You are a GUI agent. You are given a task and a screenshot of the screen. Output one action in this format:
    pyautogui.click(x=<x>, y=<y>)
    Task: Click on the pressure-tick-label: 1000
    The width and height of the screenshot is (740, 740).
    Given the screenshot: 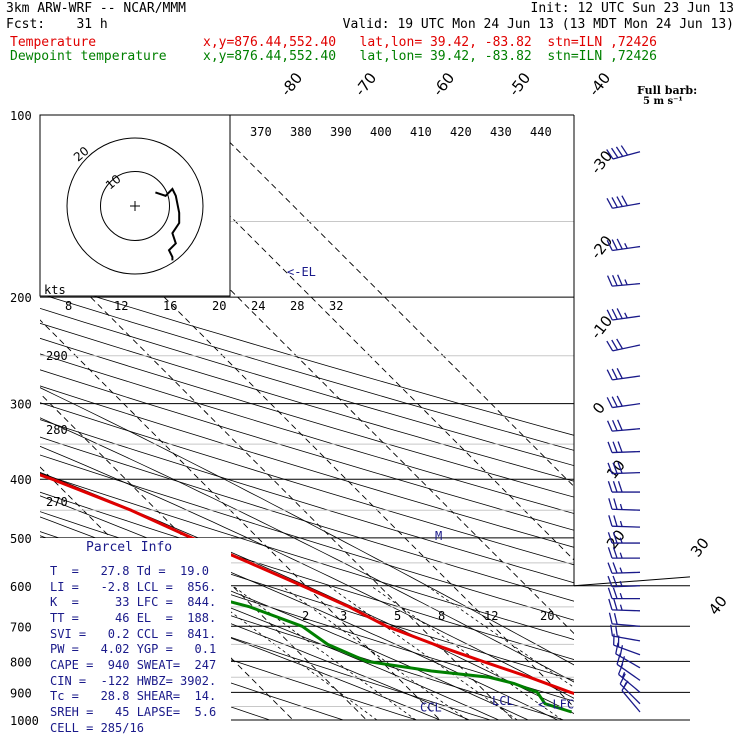 What is the action you would take?
    pyautogui.click(x=24, y=721)
    